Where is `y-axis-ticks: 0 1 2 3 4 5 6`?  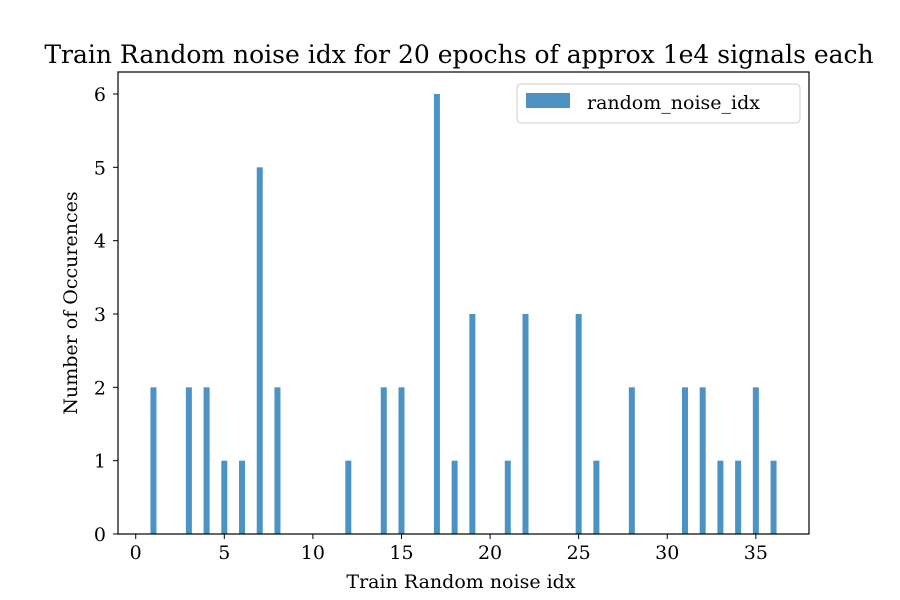
y-axis-ticks: 0 1 2 3 4 5 6 is located at coordinates (106, 315).